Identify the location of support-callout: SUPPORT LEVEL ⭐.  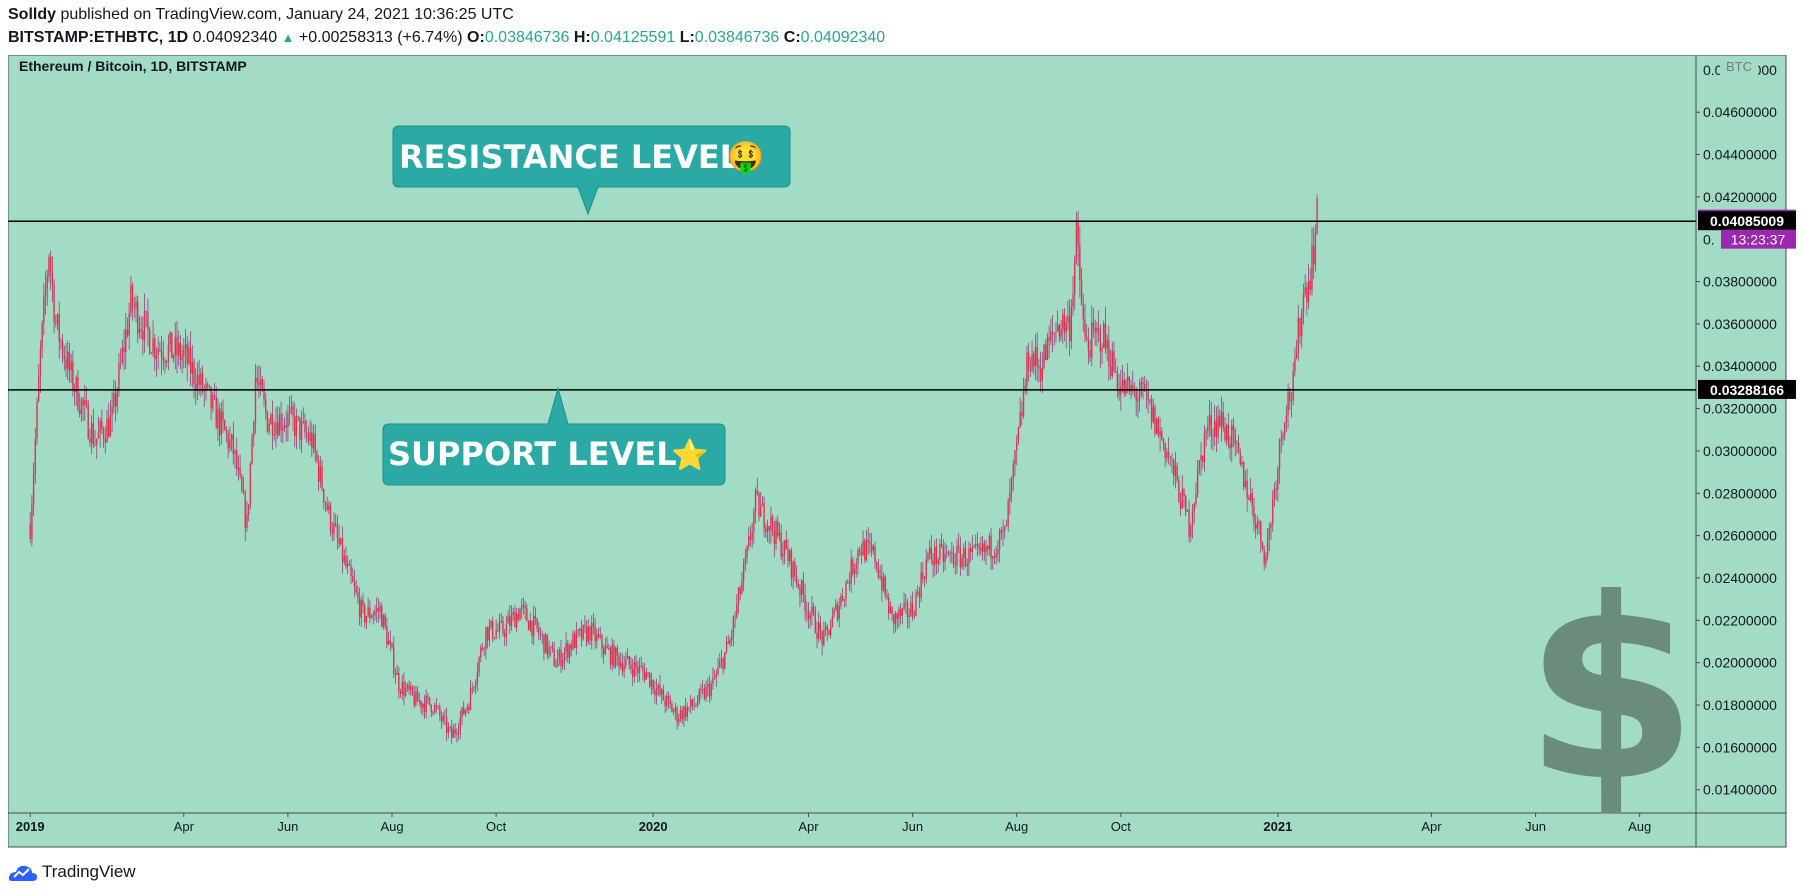
(554, 436).